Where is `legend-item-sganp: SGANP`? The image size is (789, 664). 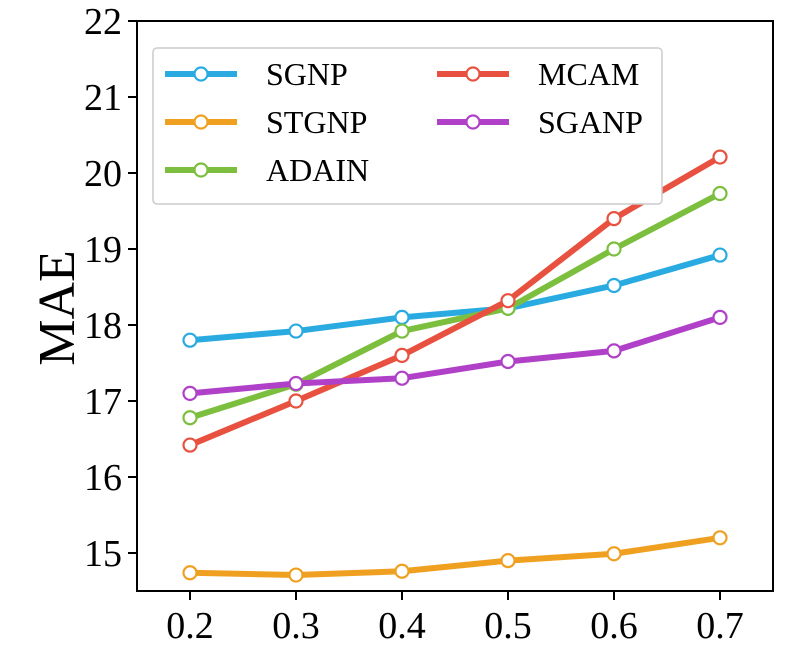
legend-item-sganp: SGANP is located at coordinates (540, 122).